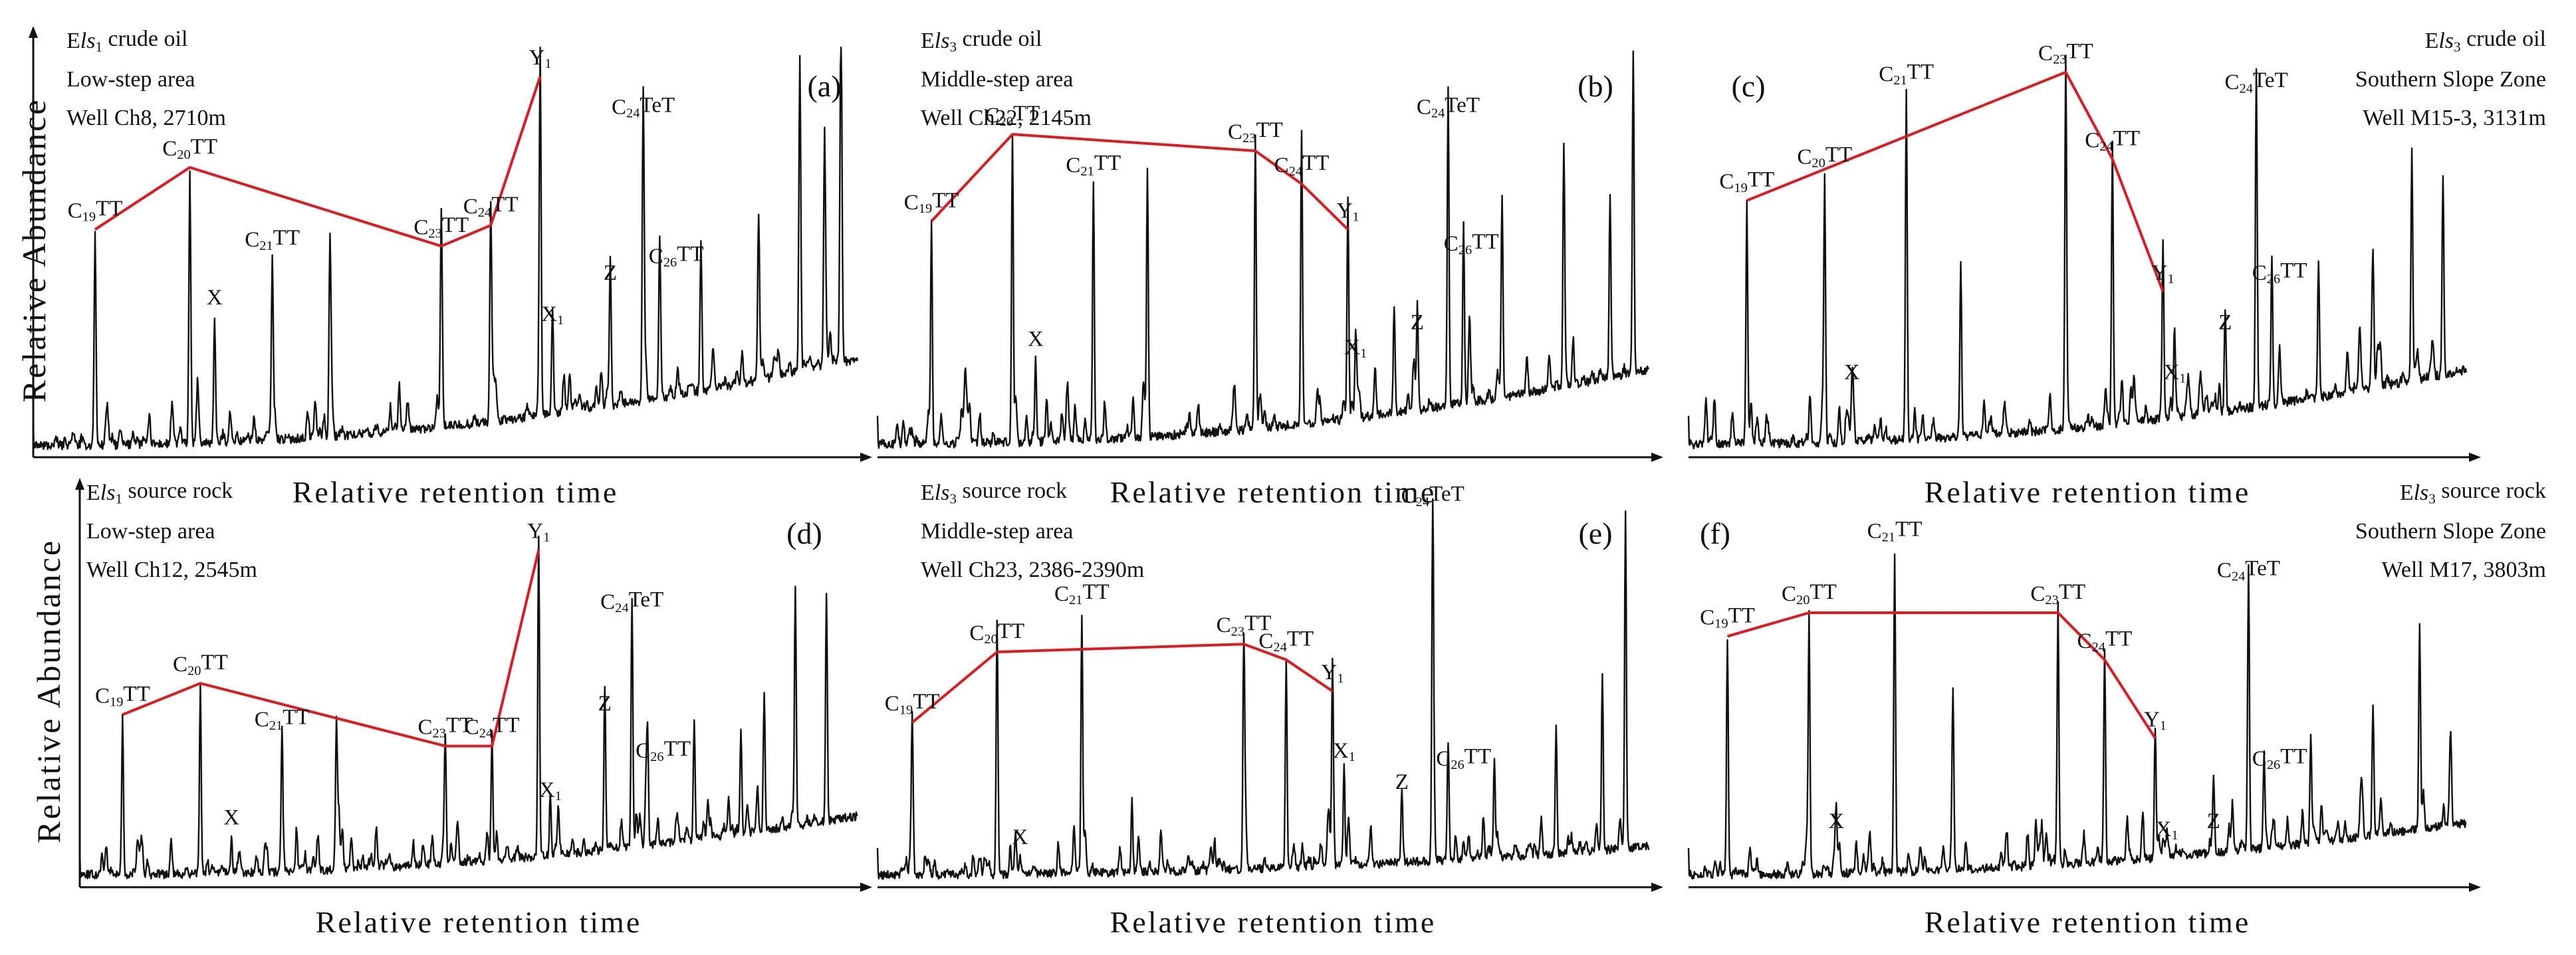 This screenshot has width=2576, height=955. Describe the element at coordinates (804, 533) in the screenshot. I see `panel-tag: (d)` at that location.